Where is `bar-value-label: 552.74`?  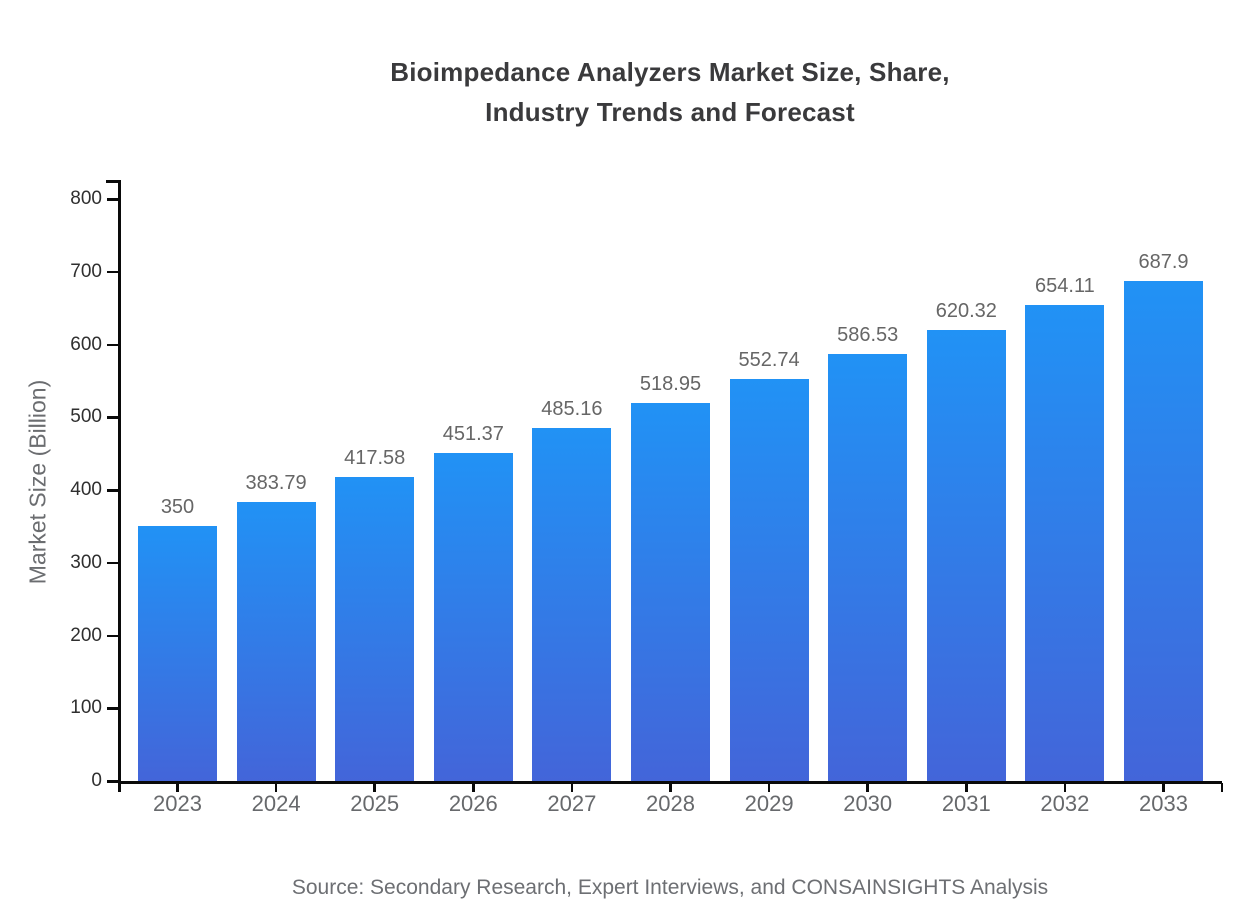 bar-value-label: 552.74 is located at coordinates (769, 359).